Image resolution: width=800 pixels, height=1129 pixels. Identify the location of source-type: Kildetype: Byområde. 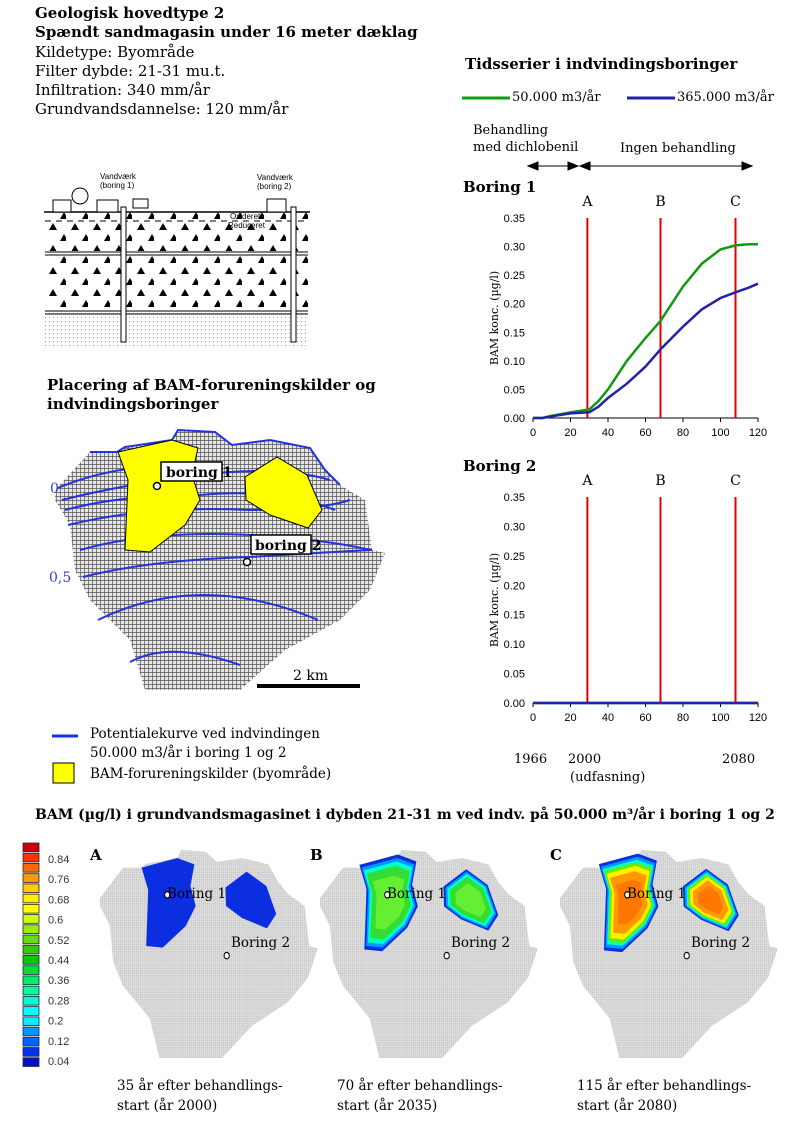
(115, 52).